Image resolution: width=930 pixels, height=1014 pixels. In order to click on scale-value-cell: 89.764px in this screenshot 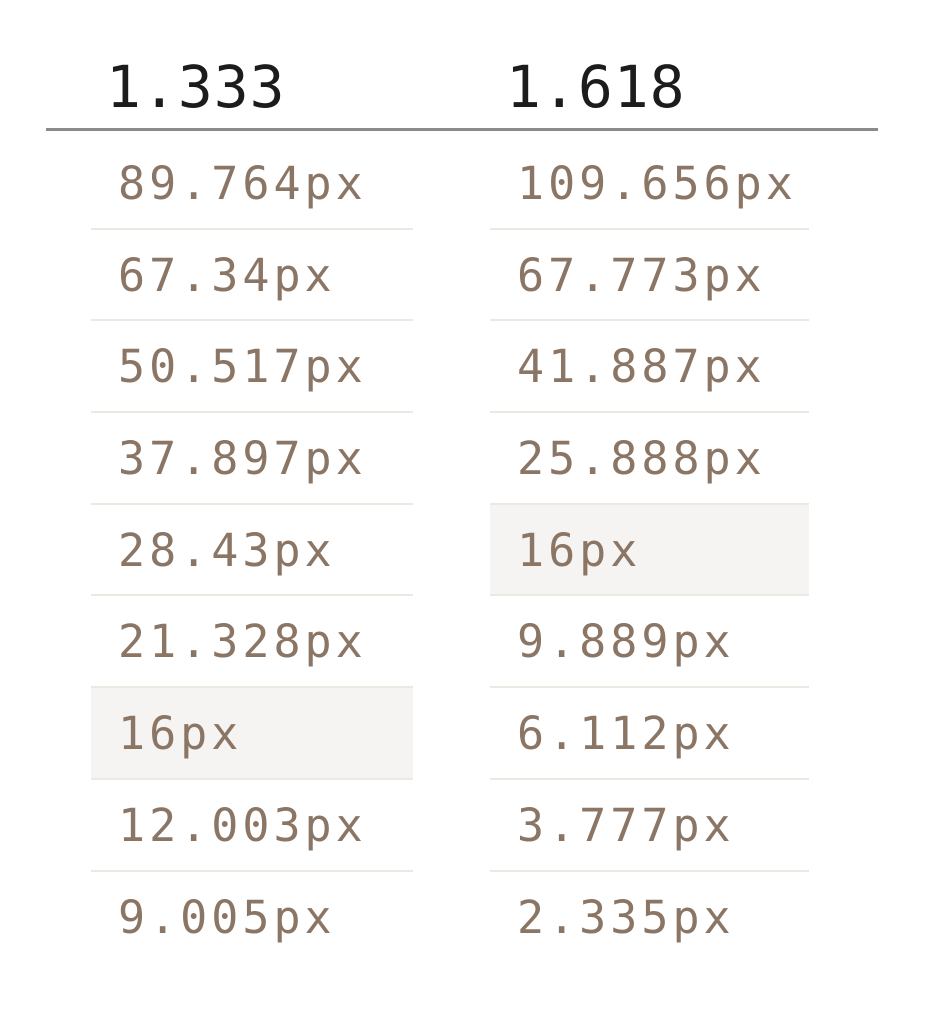, I will do `click(252, 184)`.